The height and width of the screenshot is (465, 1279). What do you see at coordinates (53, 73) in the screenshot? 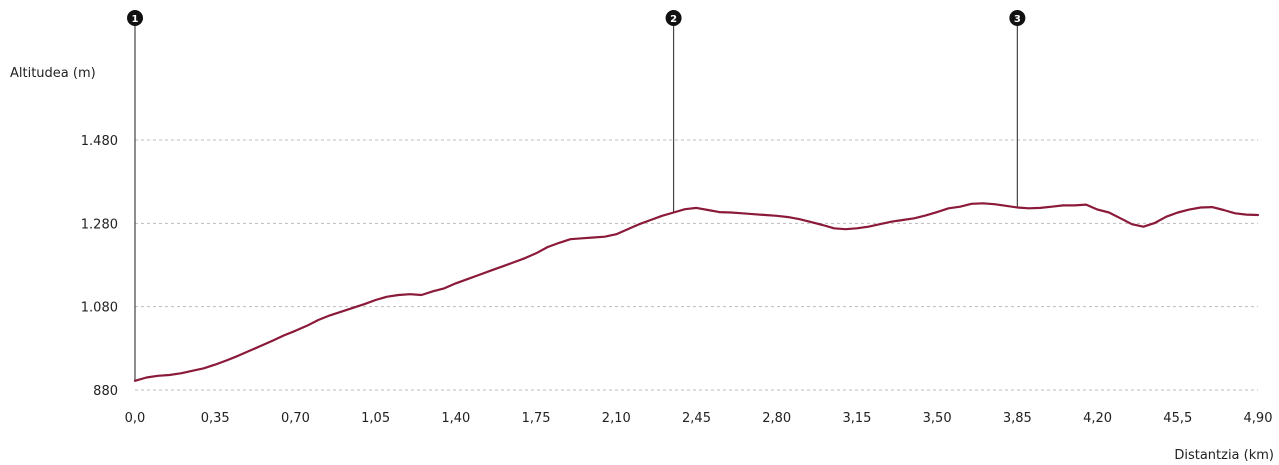
I see `y-axis-label: Altitudea (m)` at bounding box center [53, 73].